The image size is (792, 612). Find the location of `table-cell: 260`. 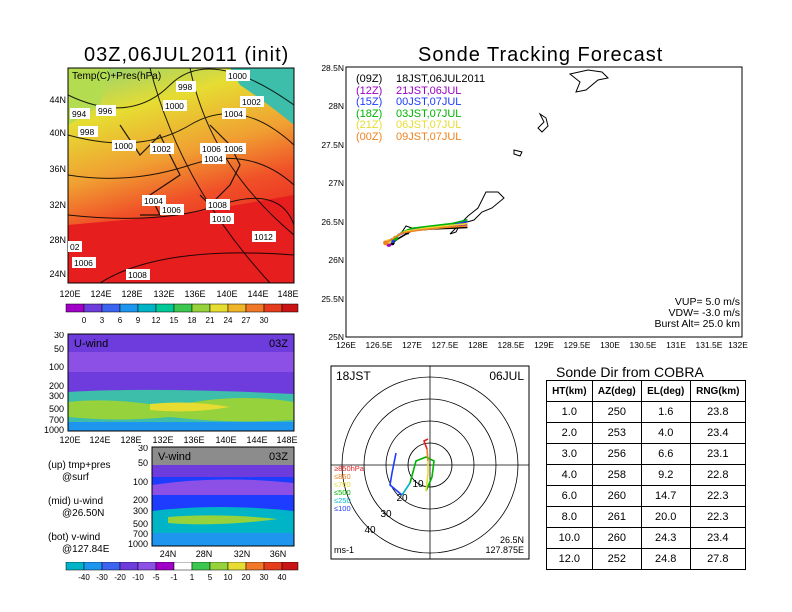

table-cell: 260 is located at coordinates (616, 538).